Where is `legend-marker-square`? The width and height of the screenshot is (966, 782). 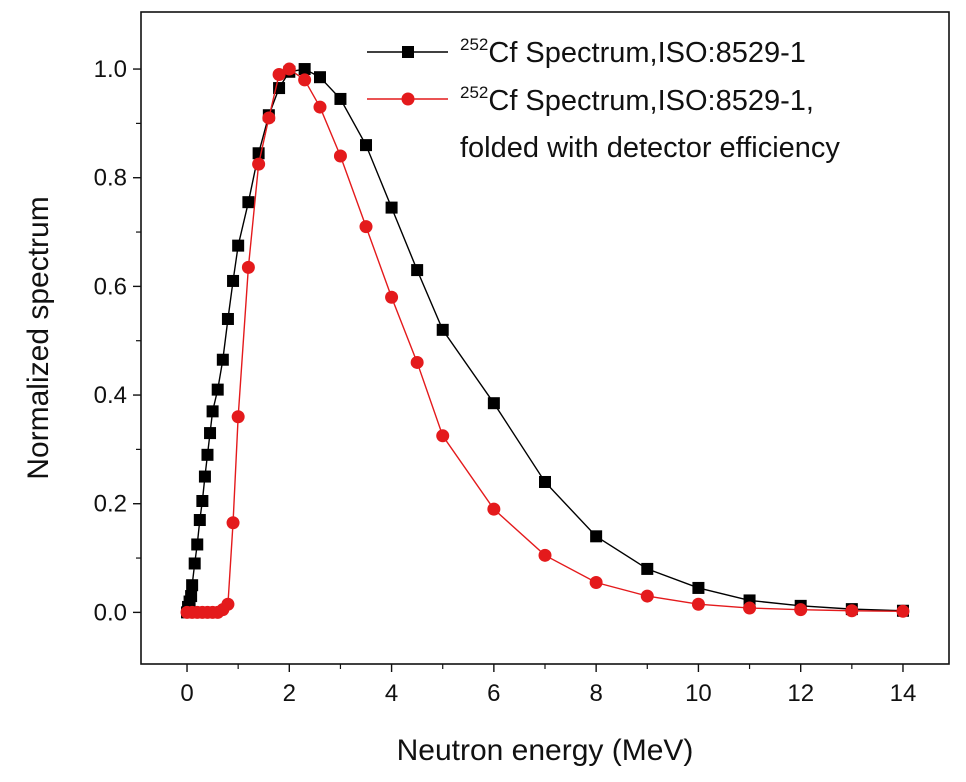
legend-marker-square is located at coordinates (408, 52).